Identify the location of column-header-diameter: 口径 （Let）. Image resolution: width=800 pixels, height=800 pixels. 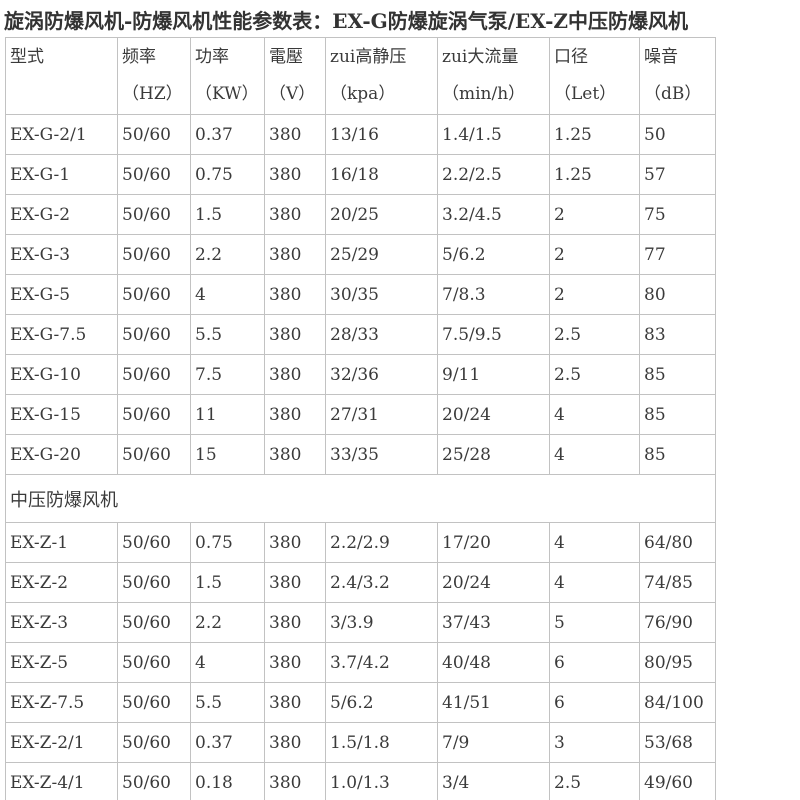
(594, 76).